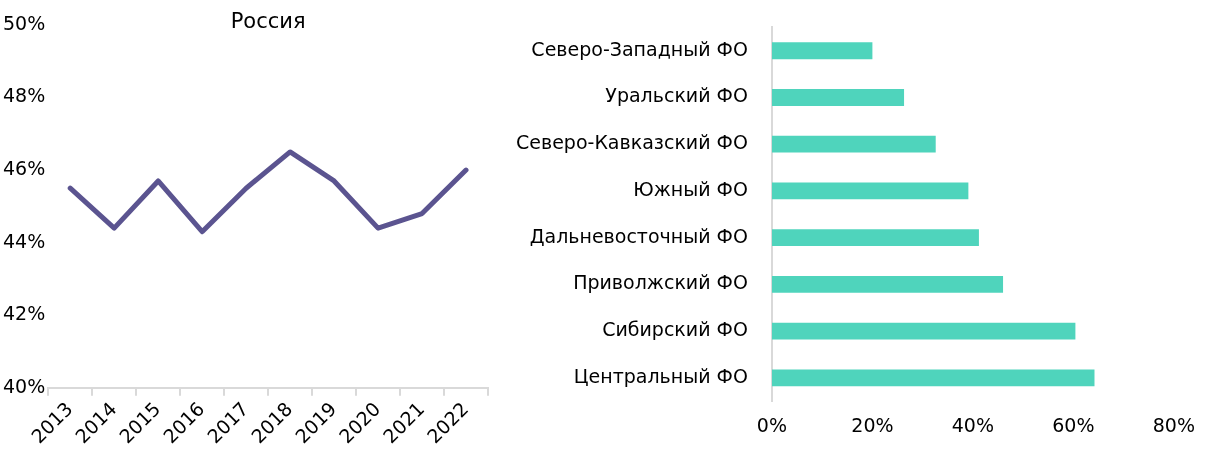  What do you see at coordinates (660, 375) in the screenshot?
I see `y-tick-label: Центральный ФО` at bounding box center [660, 375].